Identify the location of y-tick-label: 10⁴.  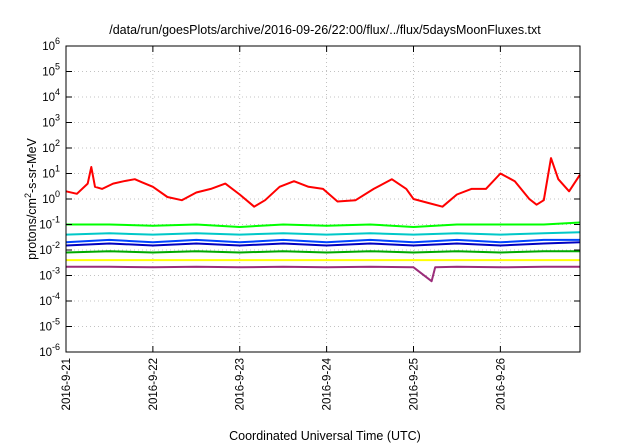
(51, 95).